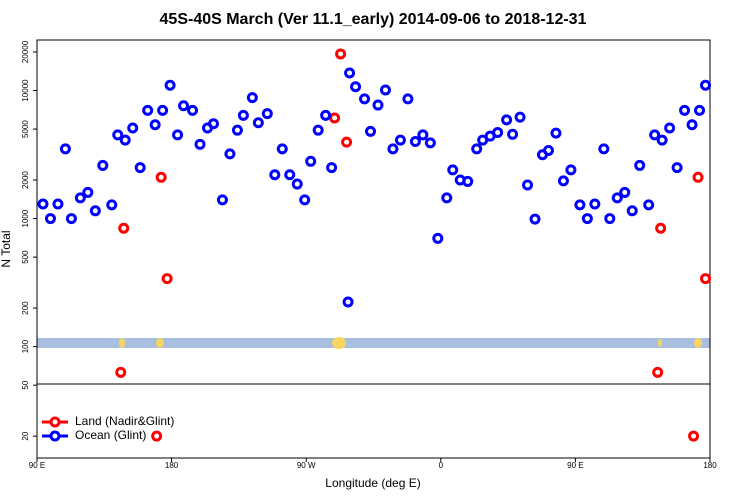  What do you see at coordinates (372, 483) in the screenshot?
I see `x-axis-label: Longitude (deg E)` at bounding box center [372, 483].